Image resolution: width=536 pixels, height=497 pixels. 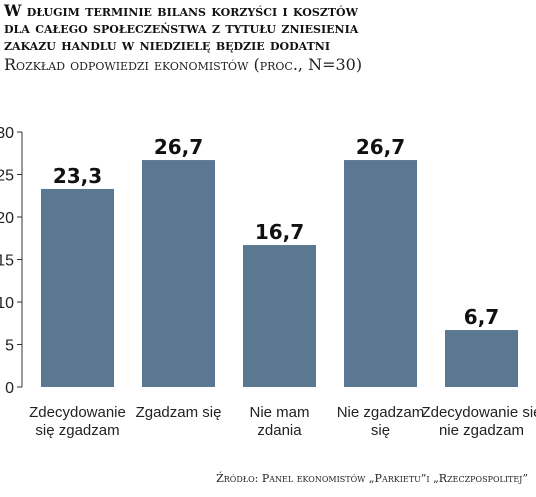 What do you see at coordinates (7, 176) in the screenshot?
I see `y-tick-label: 25` at bounding box center [7, 176].